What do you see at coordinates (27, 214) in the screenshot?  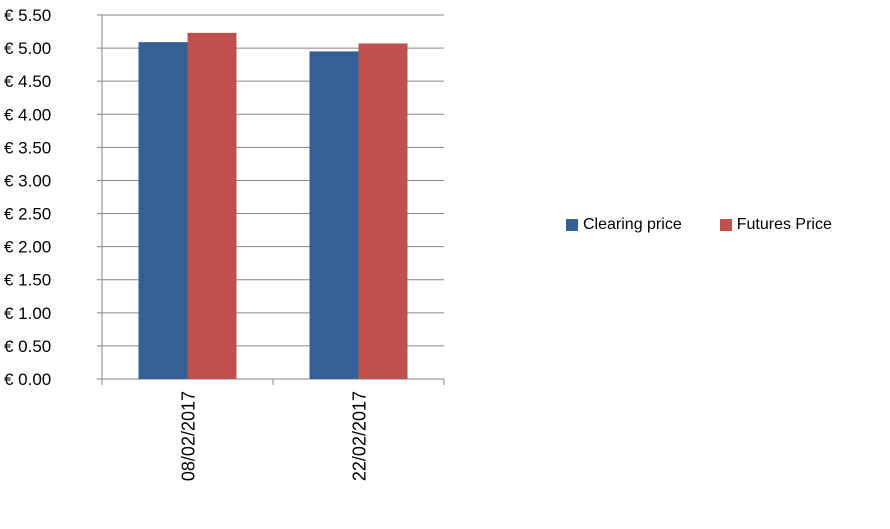 I see `y-tick-label: € 2.50` at bounding box center [27, 214].